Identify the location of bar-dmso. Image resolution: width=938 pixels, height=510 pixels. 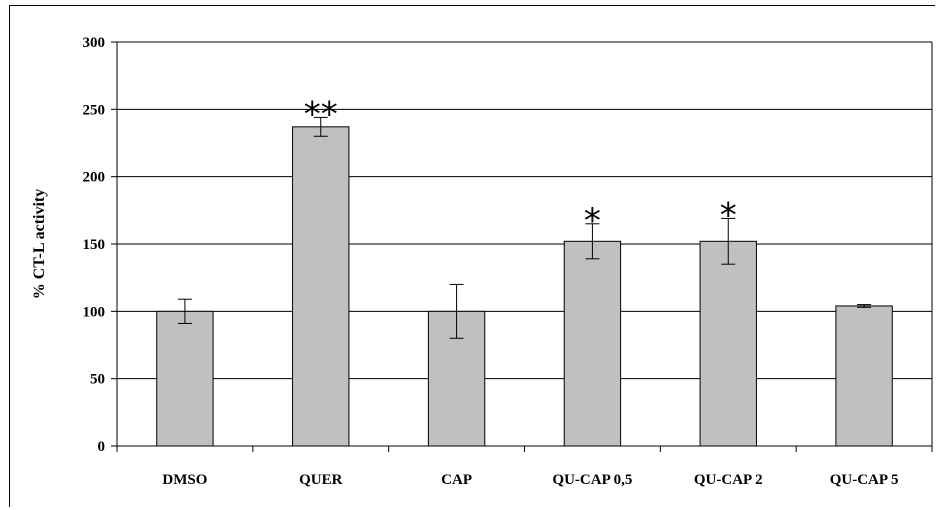
(185, 378).